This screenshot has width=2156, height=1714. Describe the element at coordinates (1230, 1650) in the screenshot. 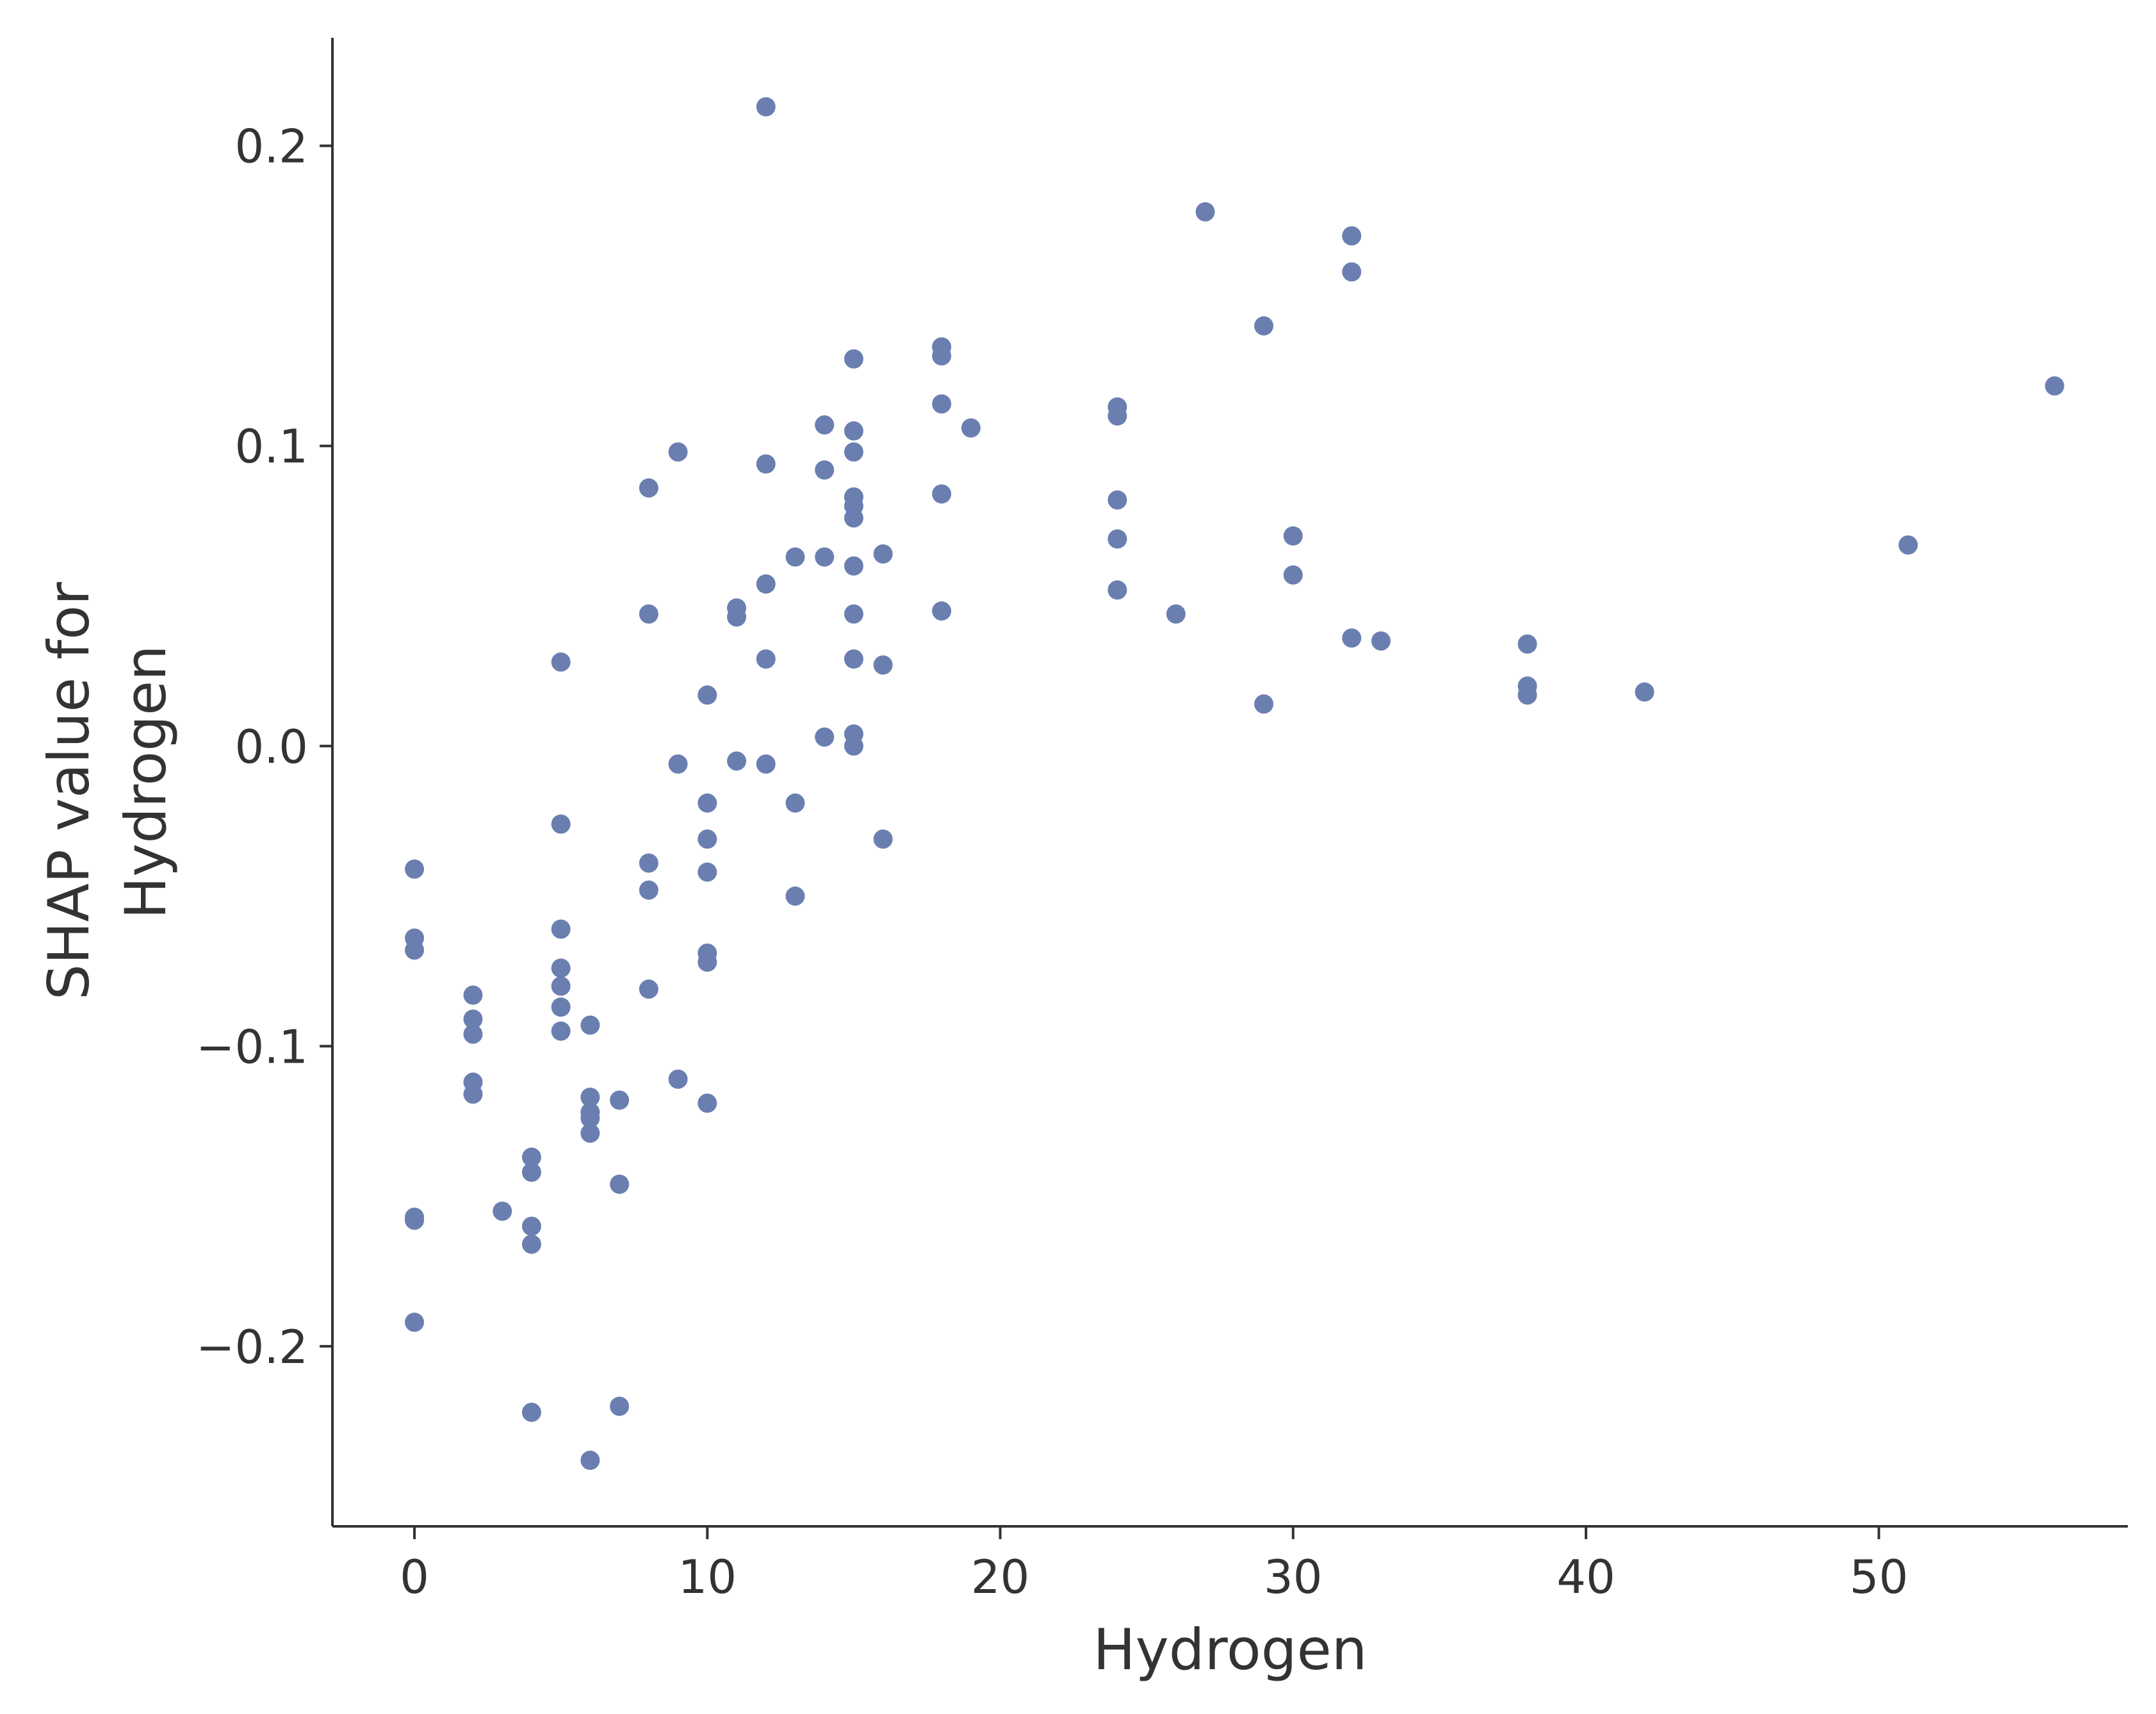

I see `x-axis-title: Hydrogen` at that location.